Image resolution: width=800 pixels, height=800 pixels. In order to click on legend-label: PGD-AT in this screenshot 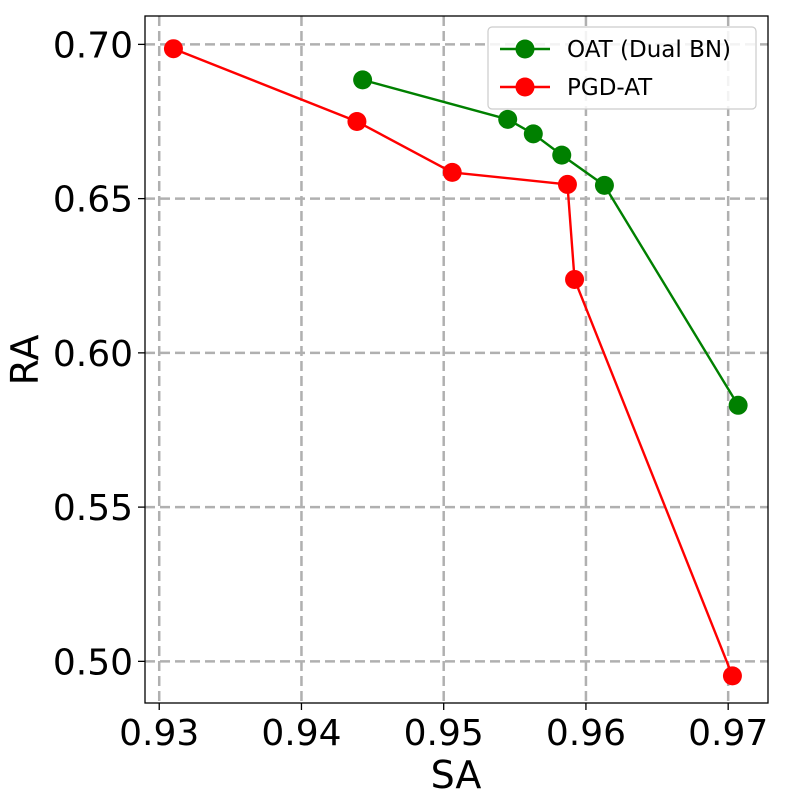, I will do `click(610, 88)`.